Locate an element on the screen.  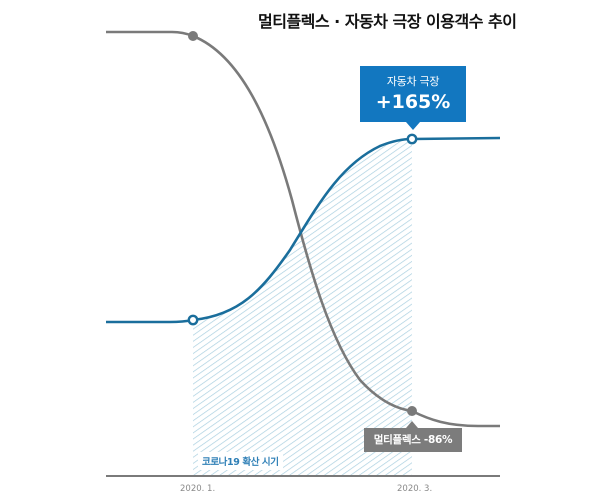
drive-in-callout-value: +165% is located at coordinates (413, 102).